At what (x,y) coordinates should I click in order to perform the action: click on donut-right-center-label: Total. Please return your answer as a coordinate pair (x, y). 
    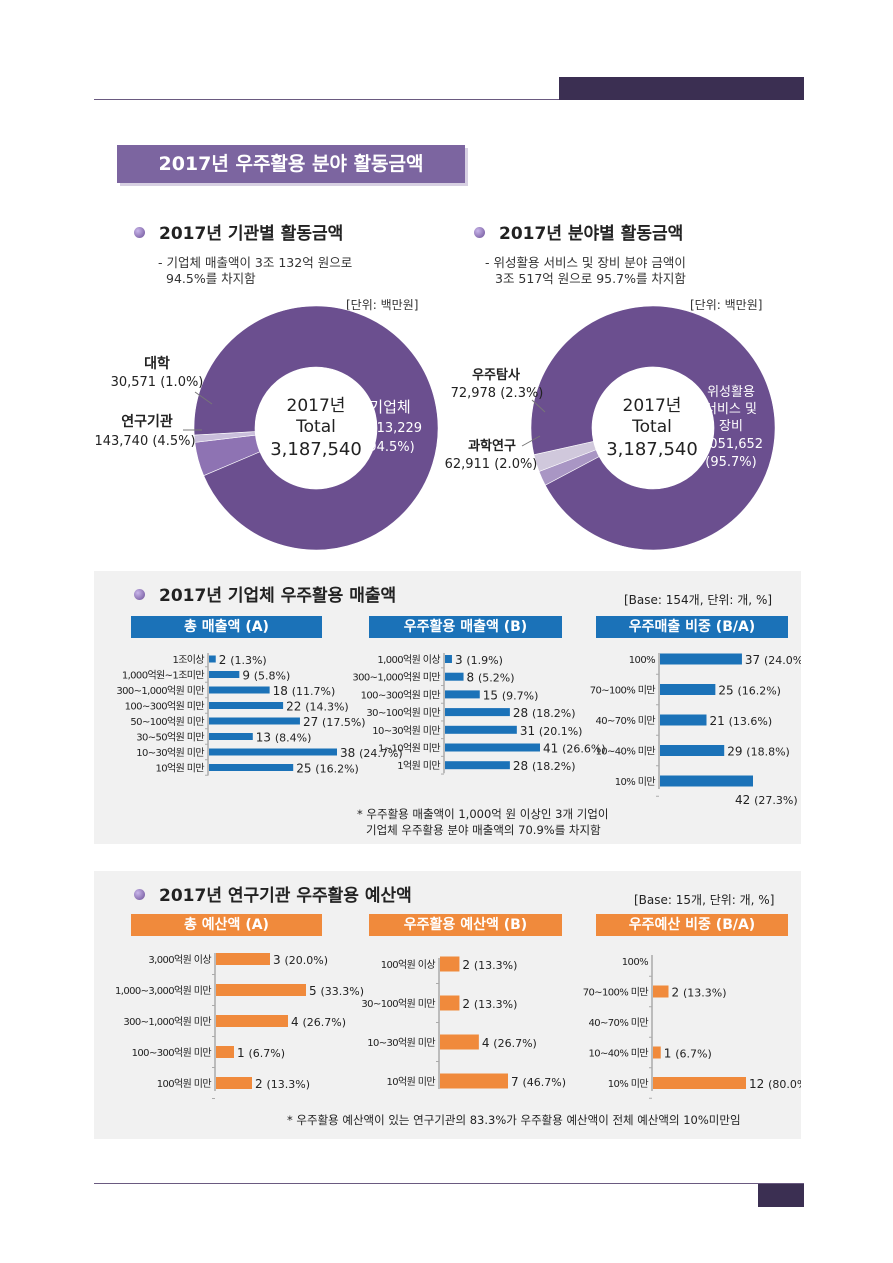
    Looking at the image, I should click on (651, 427).